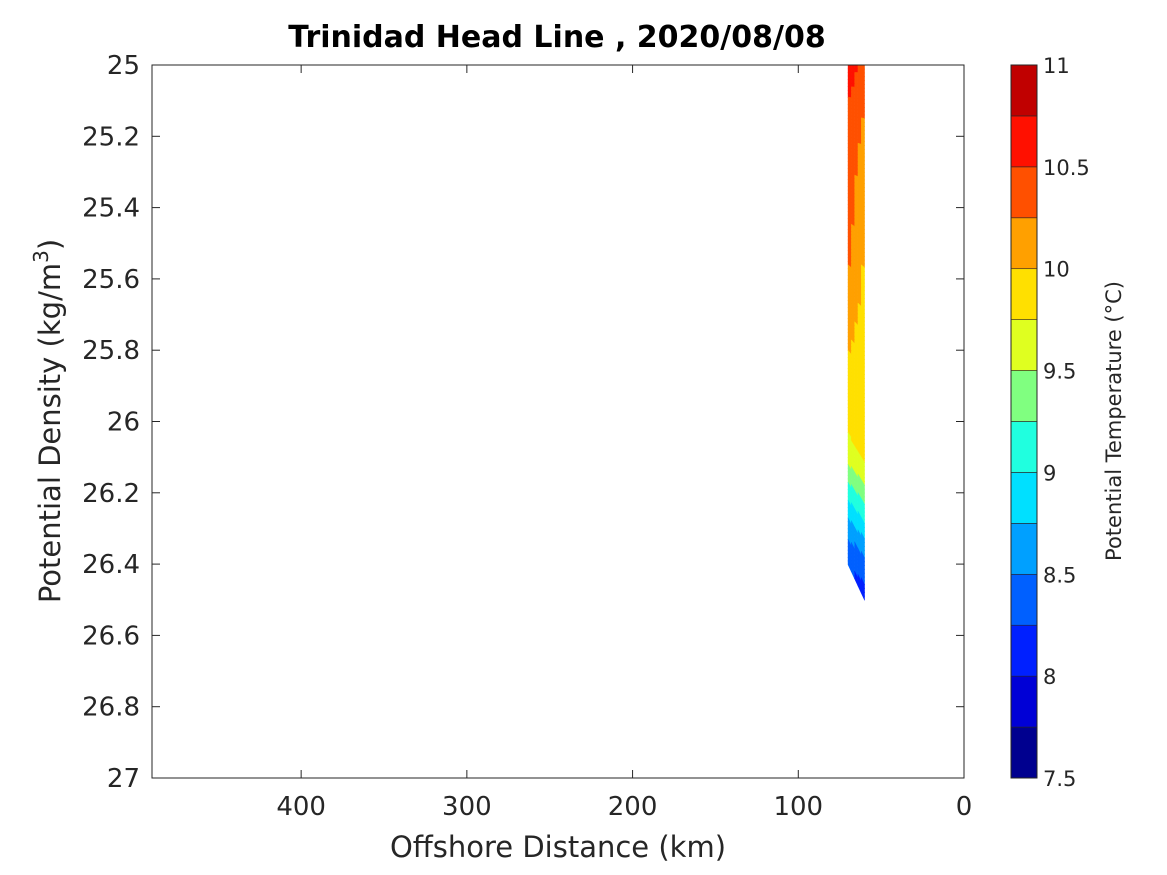 The height and width of the screenshot is (875, 1167). I want to click on y-axis-label: Potential Density (kg/m3), so click(48, 421).